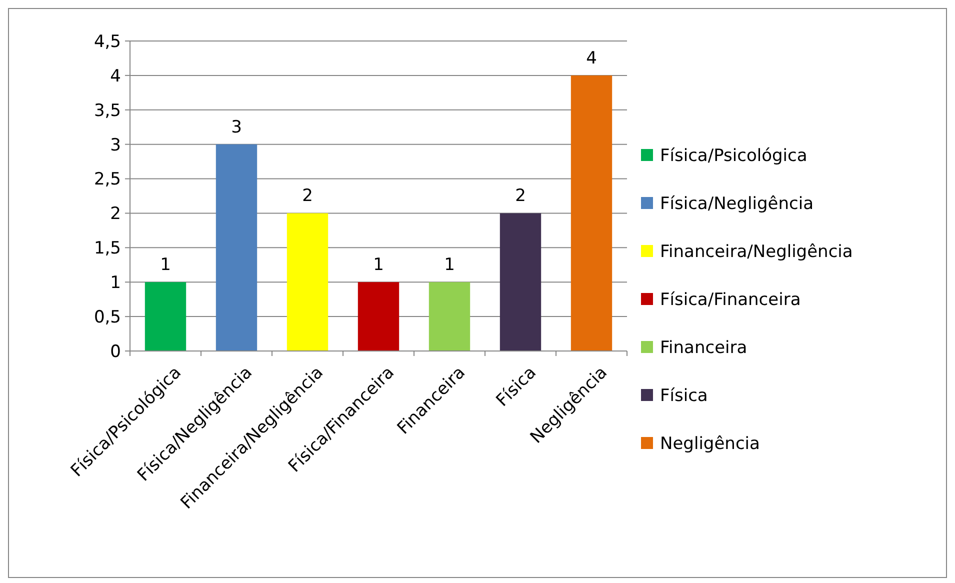 The height and width of the screenshot is (583, 955). I want to click on data-label: 3, so click(236, 127).